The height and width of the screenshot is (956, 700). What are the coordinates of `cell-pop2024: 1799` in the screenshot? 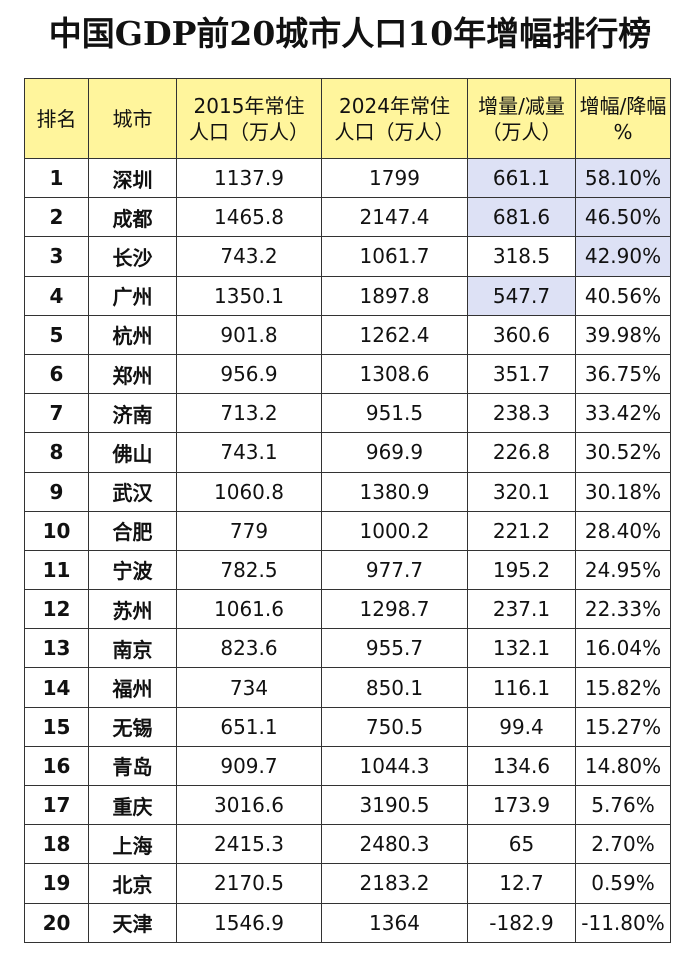 It's located at (394, 178).